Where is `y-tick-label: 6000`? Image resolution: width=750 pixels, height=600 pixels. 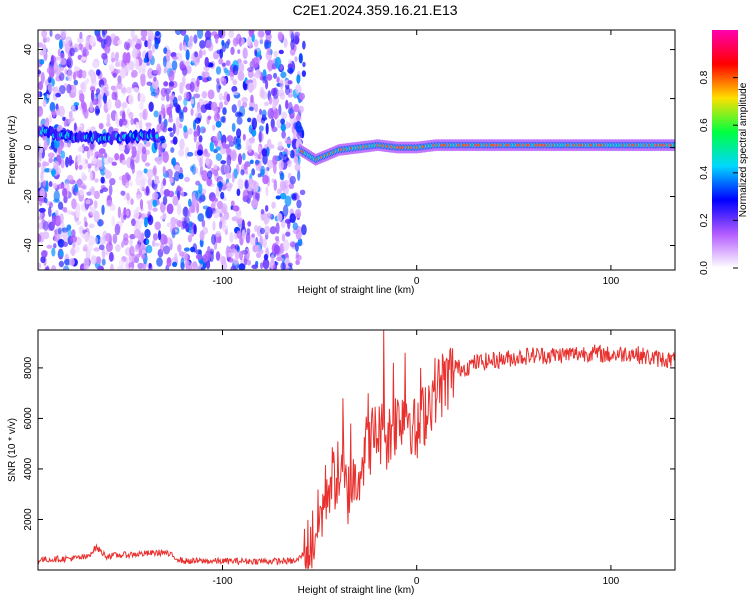
y-tick-label: 6000 is located at coordinates (28, 418).